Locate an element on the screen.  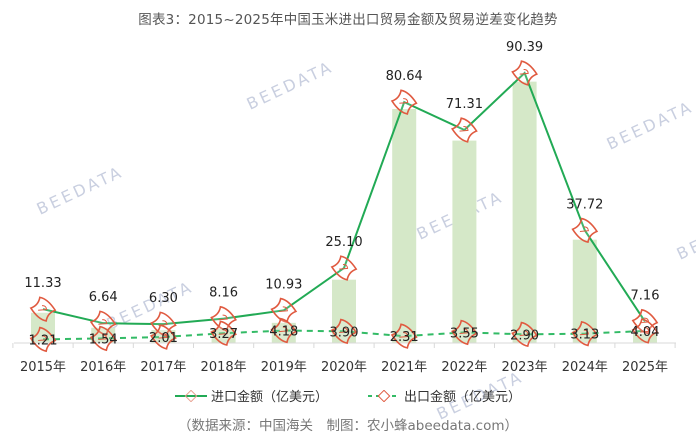
export-value-label: 1.21 is located at coordinates (43, 340).